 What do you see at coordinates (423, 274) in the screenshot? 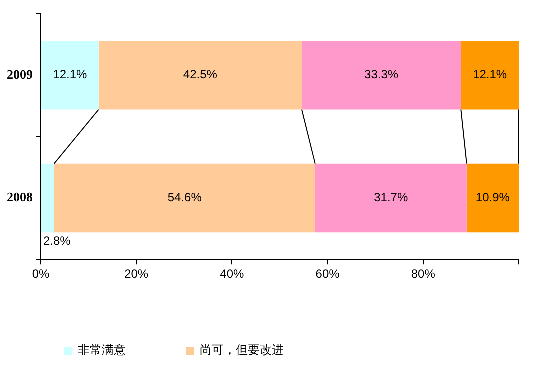
I see `x-tick-label: 80%` at bounding box center [423, 274].